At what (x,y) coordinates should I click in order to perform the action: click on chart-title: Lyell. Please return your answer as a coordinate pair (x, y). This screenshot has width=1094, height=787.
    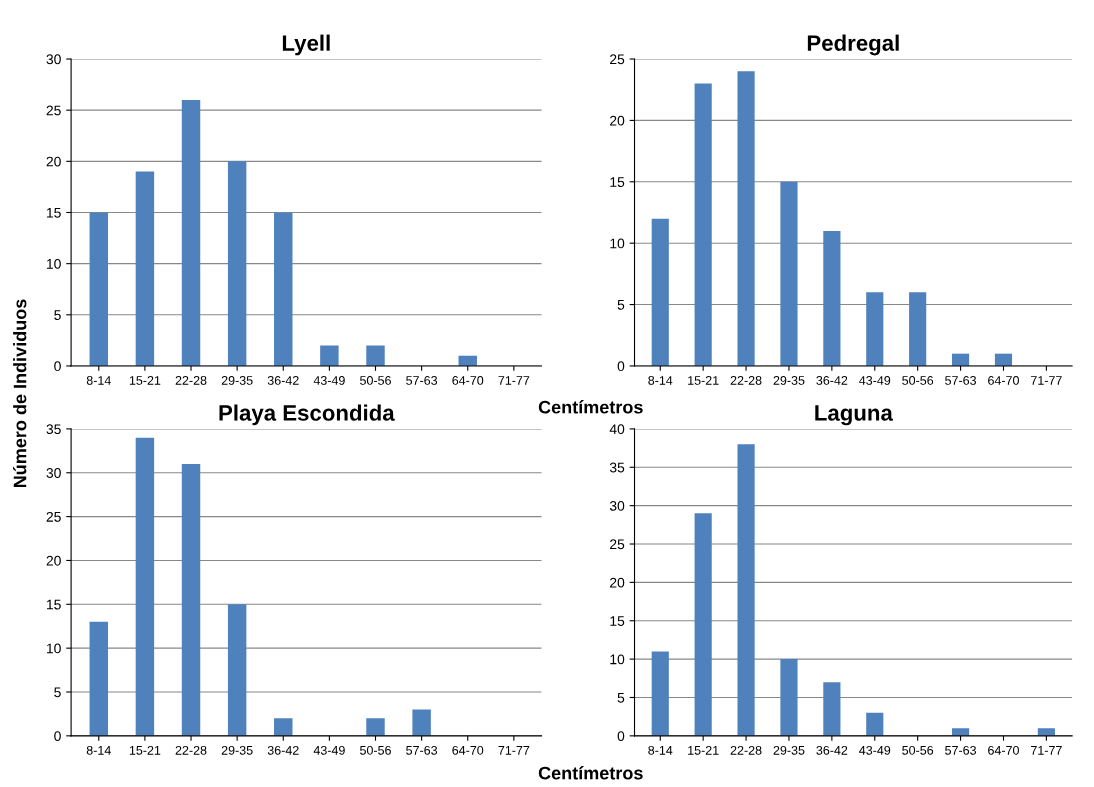
    Looking at the image, I should click on (306, 45).